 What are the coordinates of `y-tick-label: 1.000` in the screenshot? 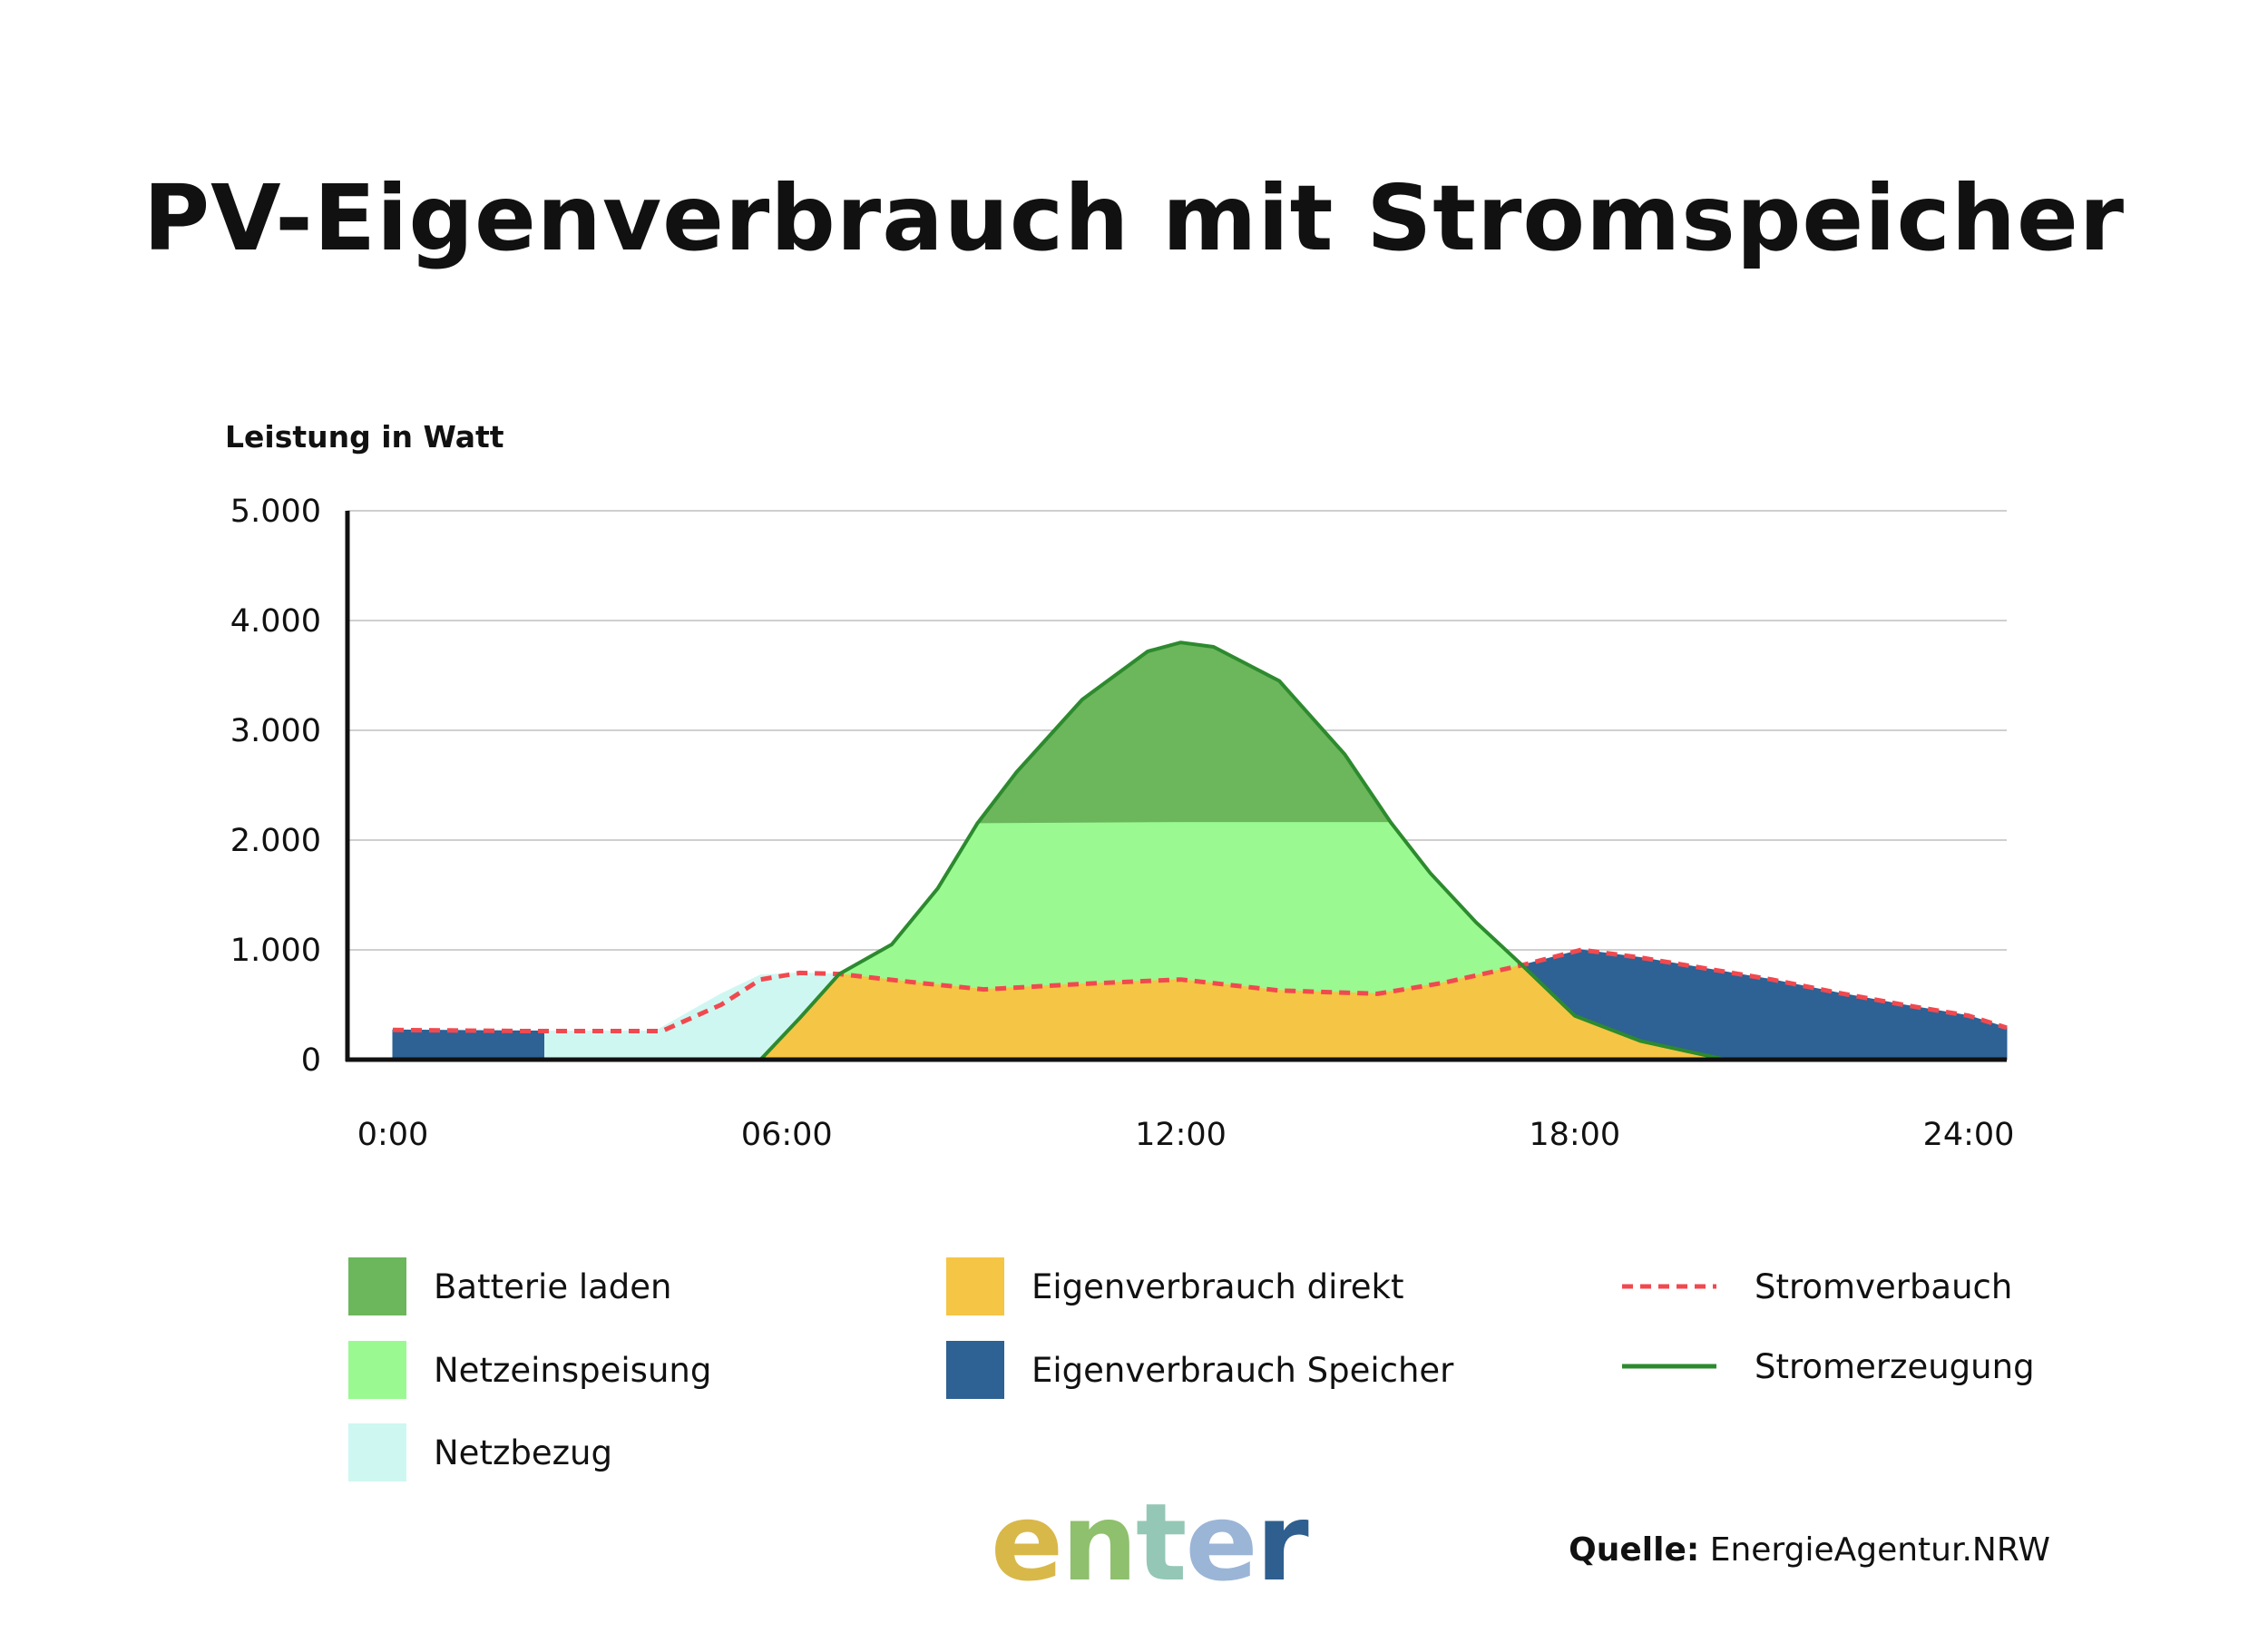 It's located at (276, 951).